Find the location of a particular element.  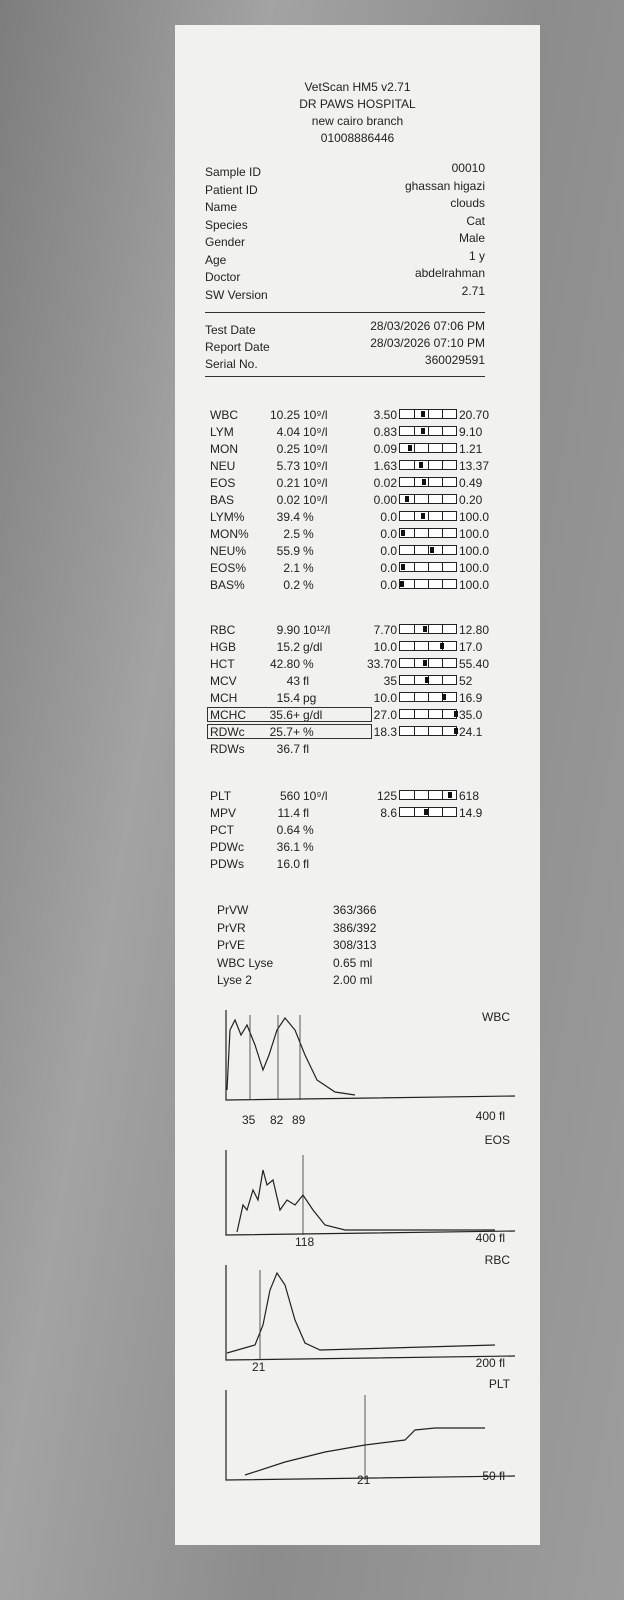

range-high: 24.1 is located at coordinates (471, 732).